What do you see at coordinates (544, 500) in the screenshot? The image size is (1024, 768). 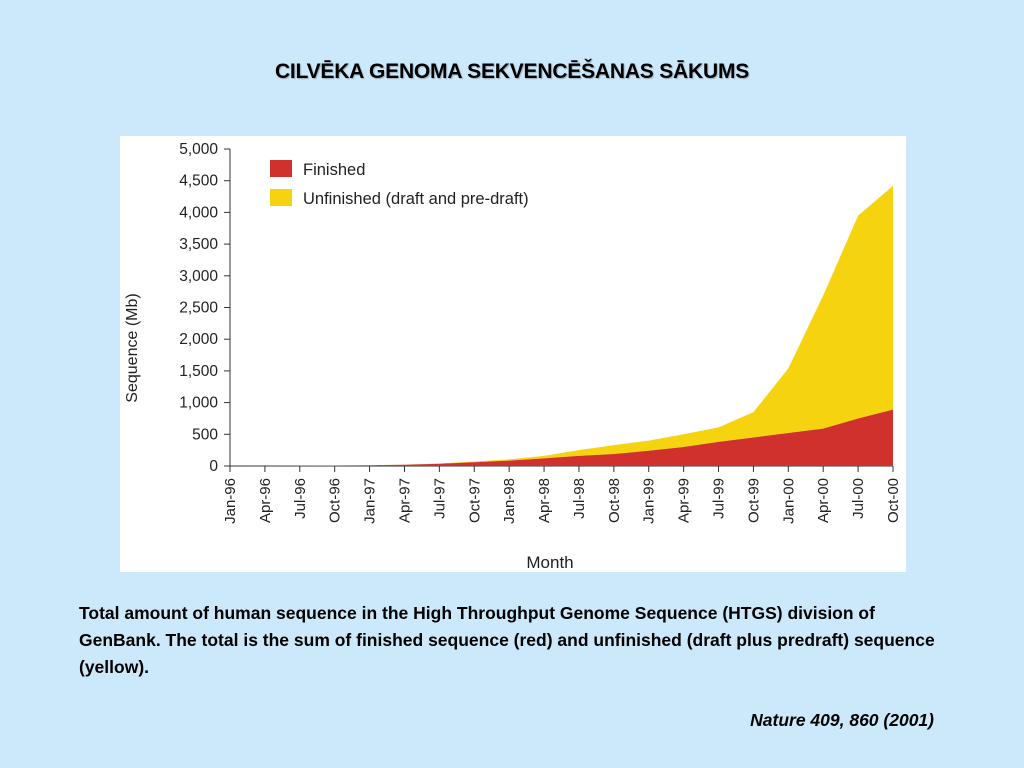 I see `x-tick-label: Apr-98` at bounding box center [544, 500].